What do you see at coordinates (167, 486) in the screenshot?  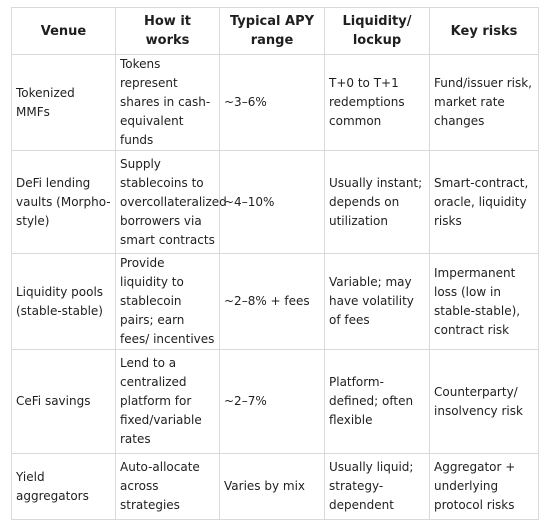 I see `cell-how-it-works: Auto-allocate across strategies` at bounding box center [167, 486].